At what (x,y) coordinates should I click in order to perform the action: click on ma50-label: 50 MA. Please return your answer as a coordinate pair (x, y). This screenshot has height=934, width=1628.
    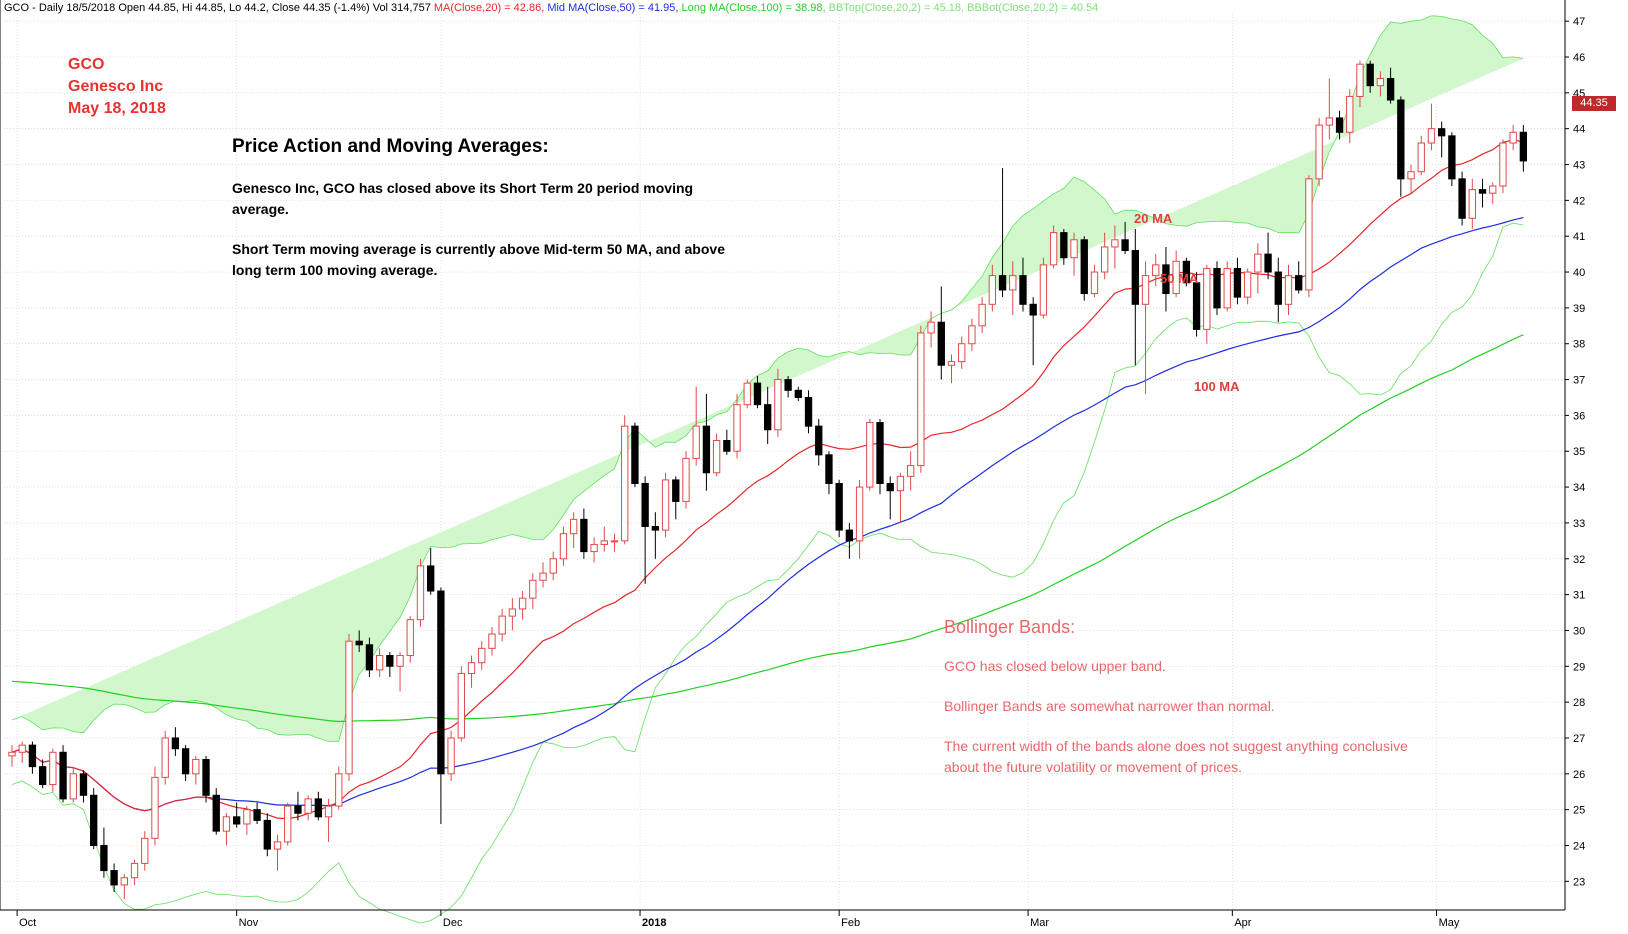
    Looking at the image, I should click on (1179, 278).